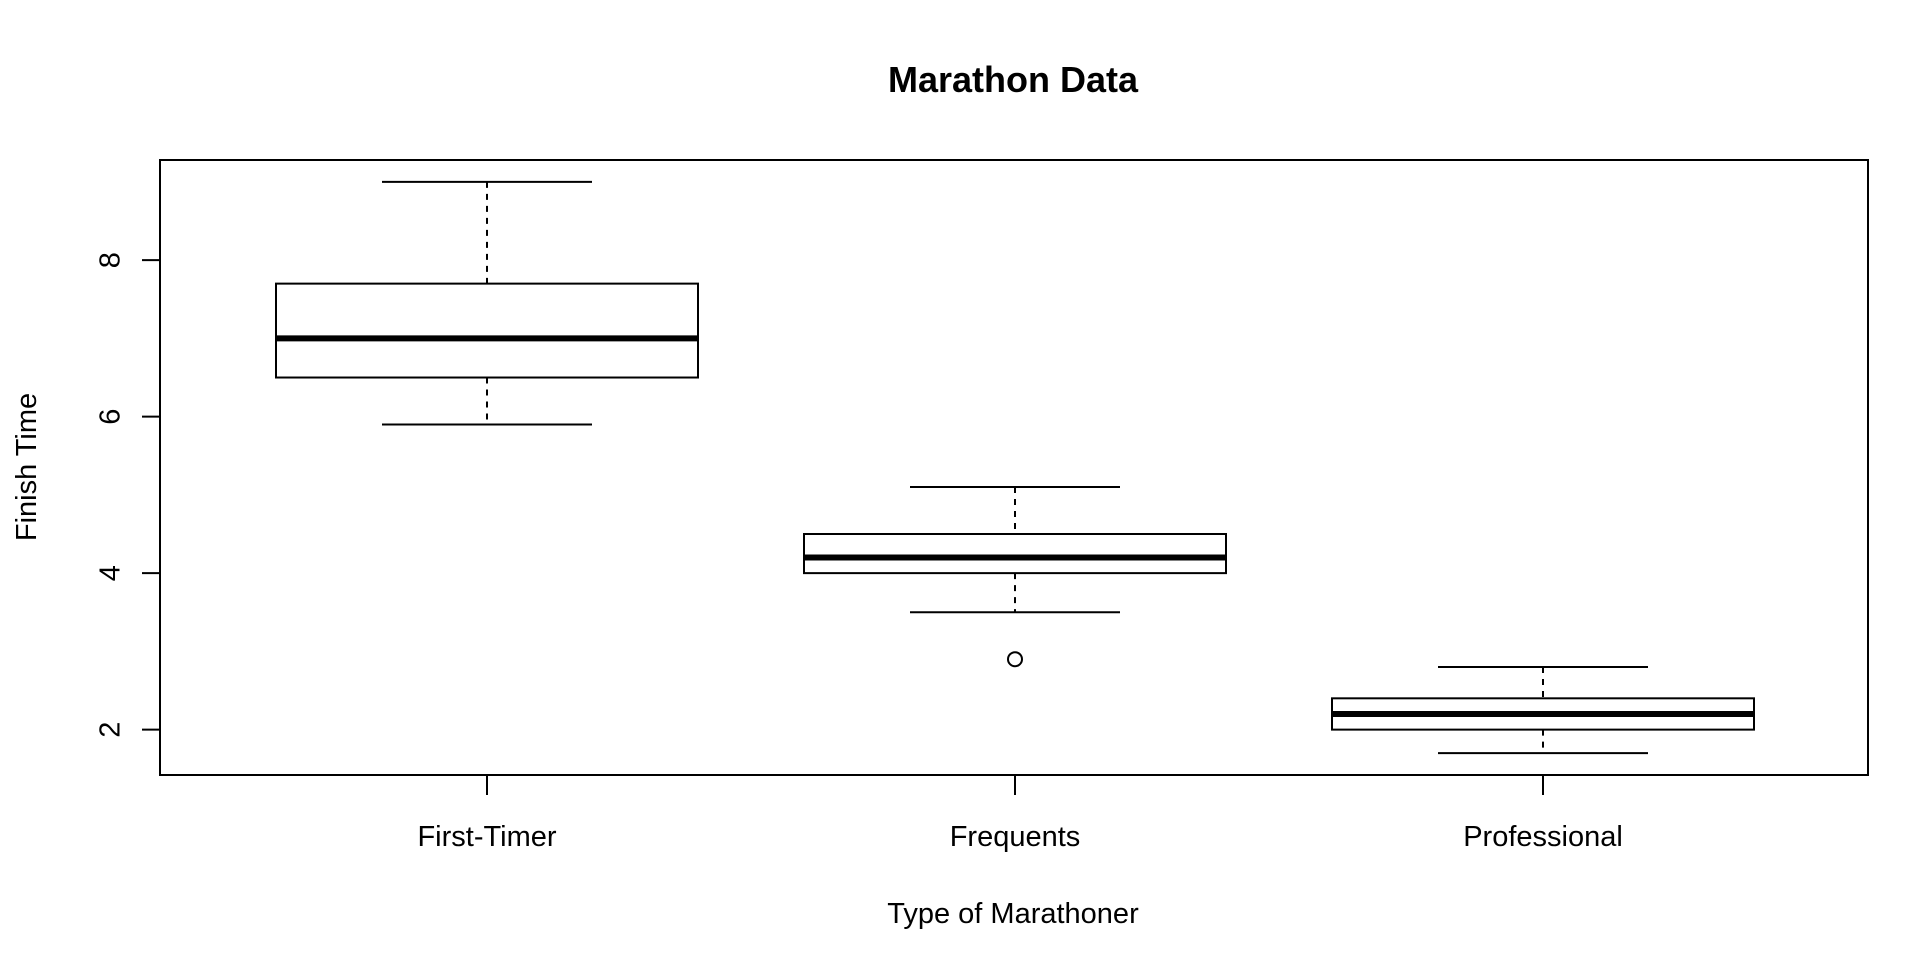 Image resolution: width=1920 pixels, height=960 pixels. Describe the element at coordinates (1013, 79) in the screenshot. I see `chart-title: Marathon Data` at that location.